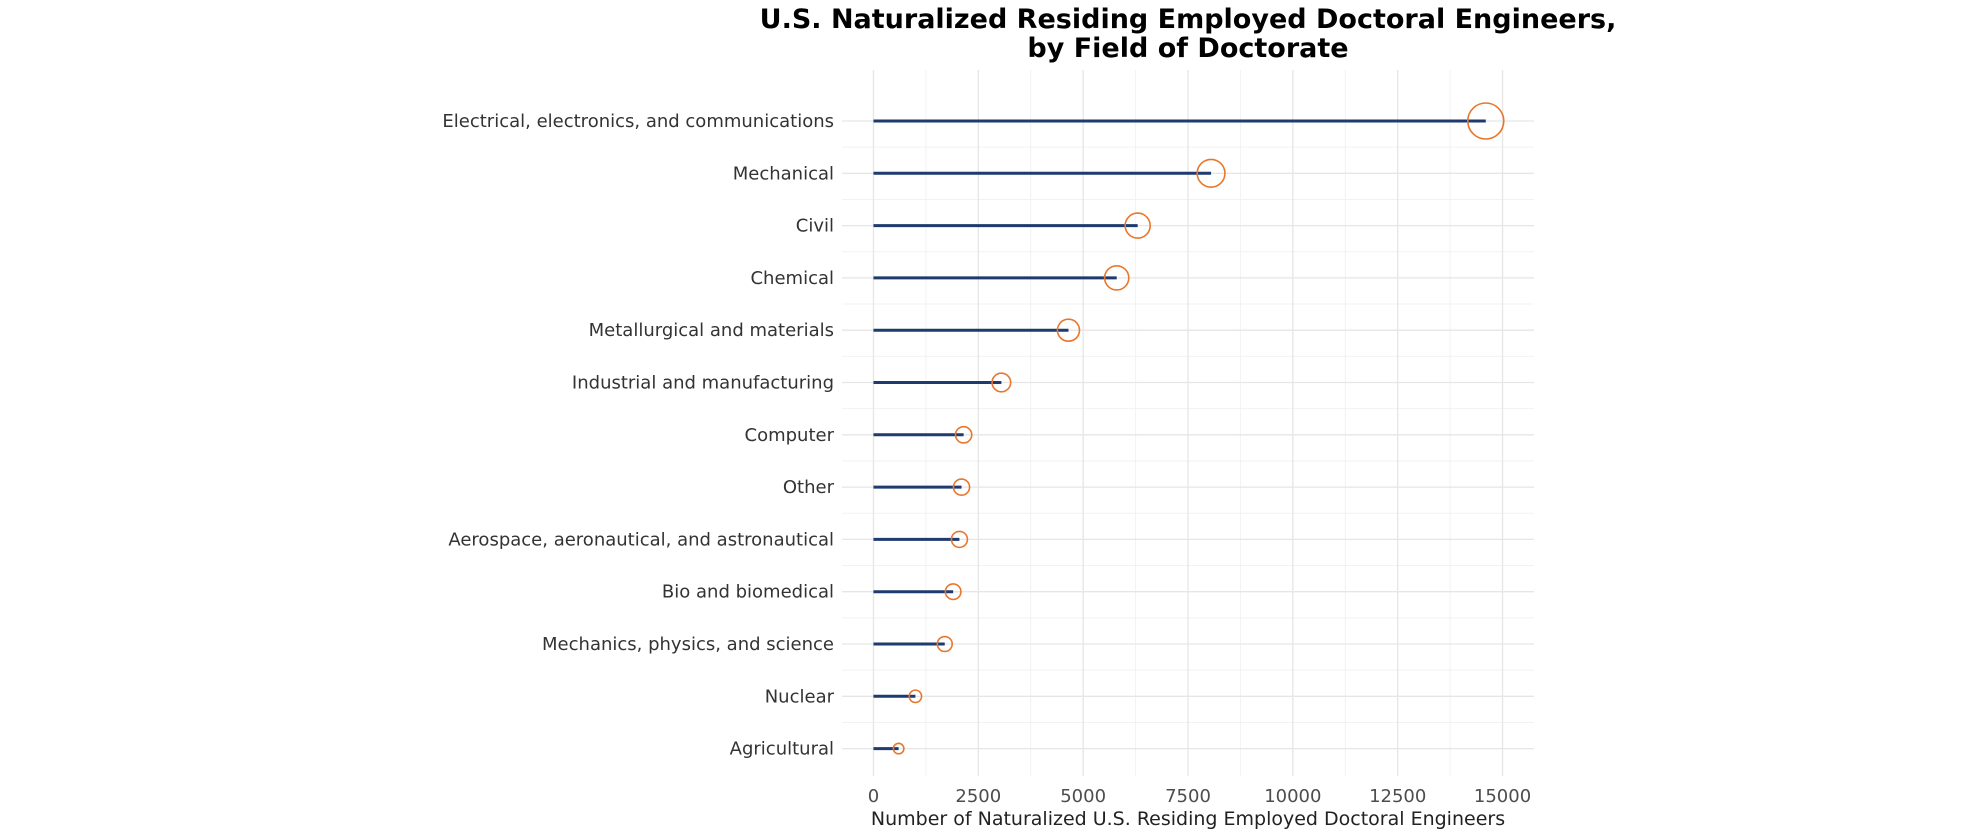 The width and height of the screenshot is (1962, 835). Describe the element at coordinates (873, 796) in the screenshot. I see `x-tick-label: 0` at that location.